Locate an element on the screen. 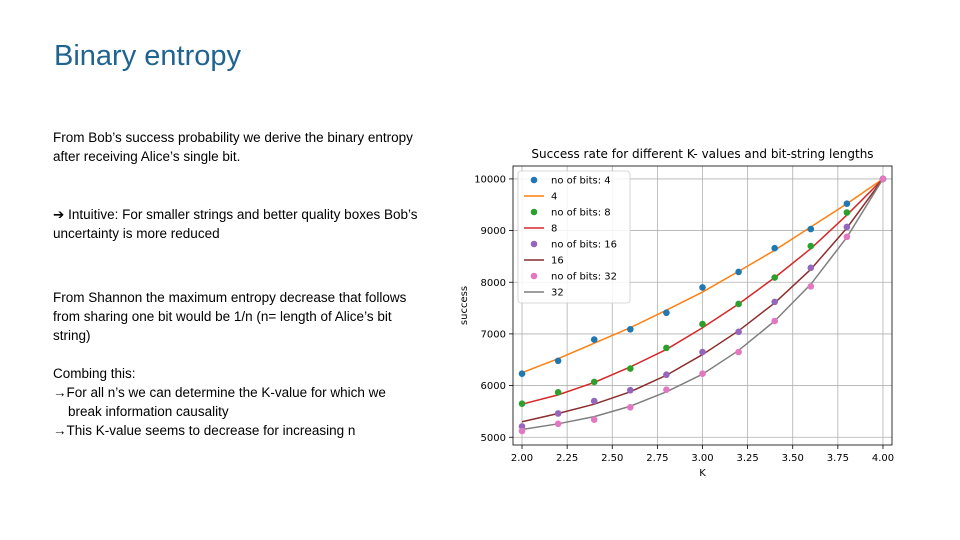 The width and height of the screenshot is (960, 540). x-tick-label: 3.75 is located at coordinates (838, 458).